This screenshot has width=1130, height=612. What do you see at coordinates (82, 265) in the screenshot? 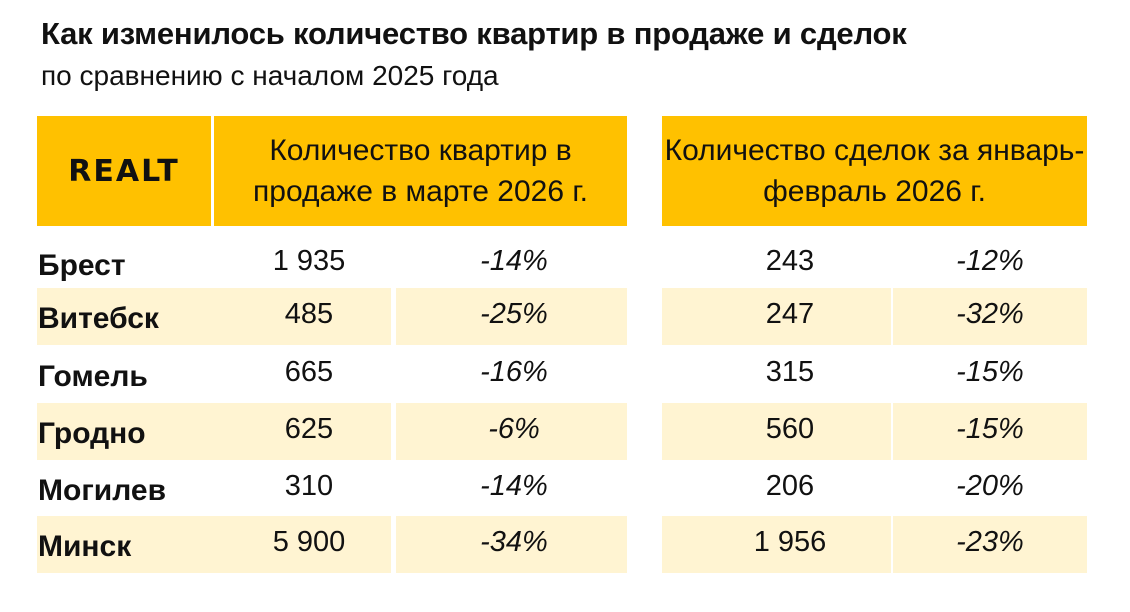
I see `city-name: Брест` at bounding box center [82, 265].